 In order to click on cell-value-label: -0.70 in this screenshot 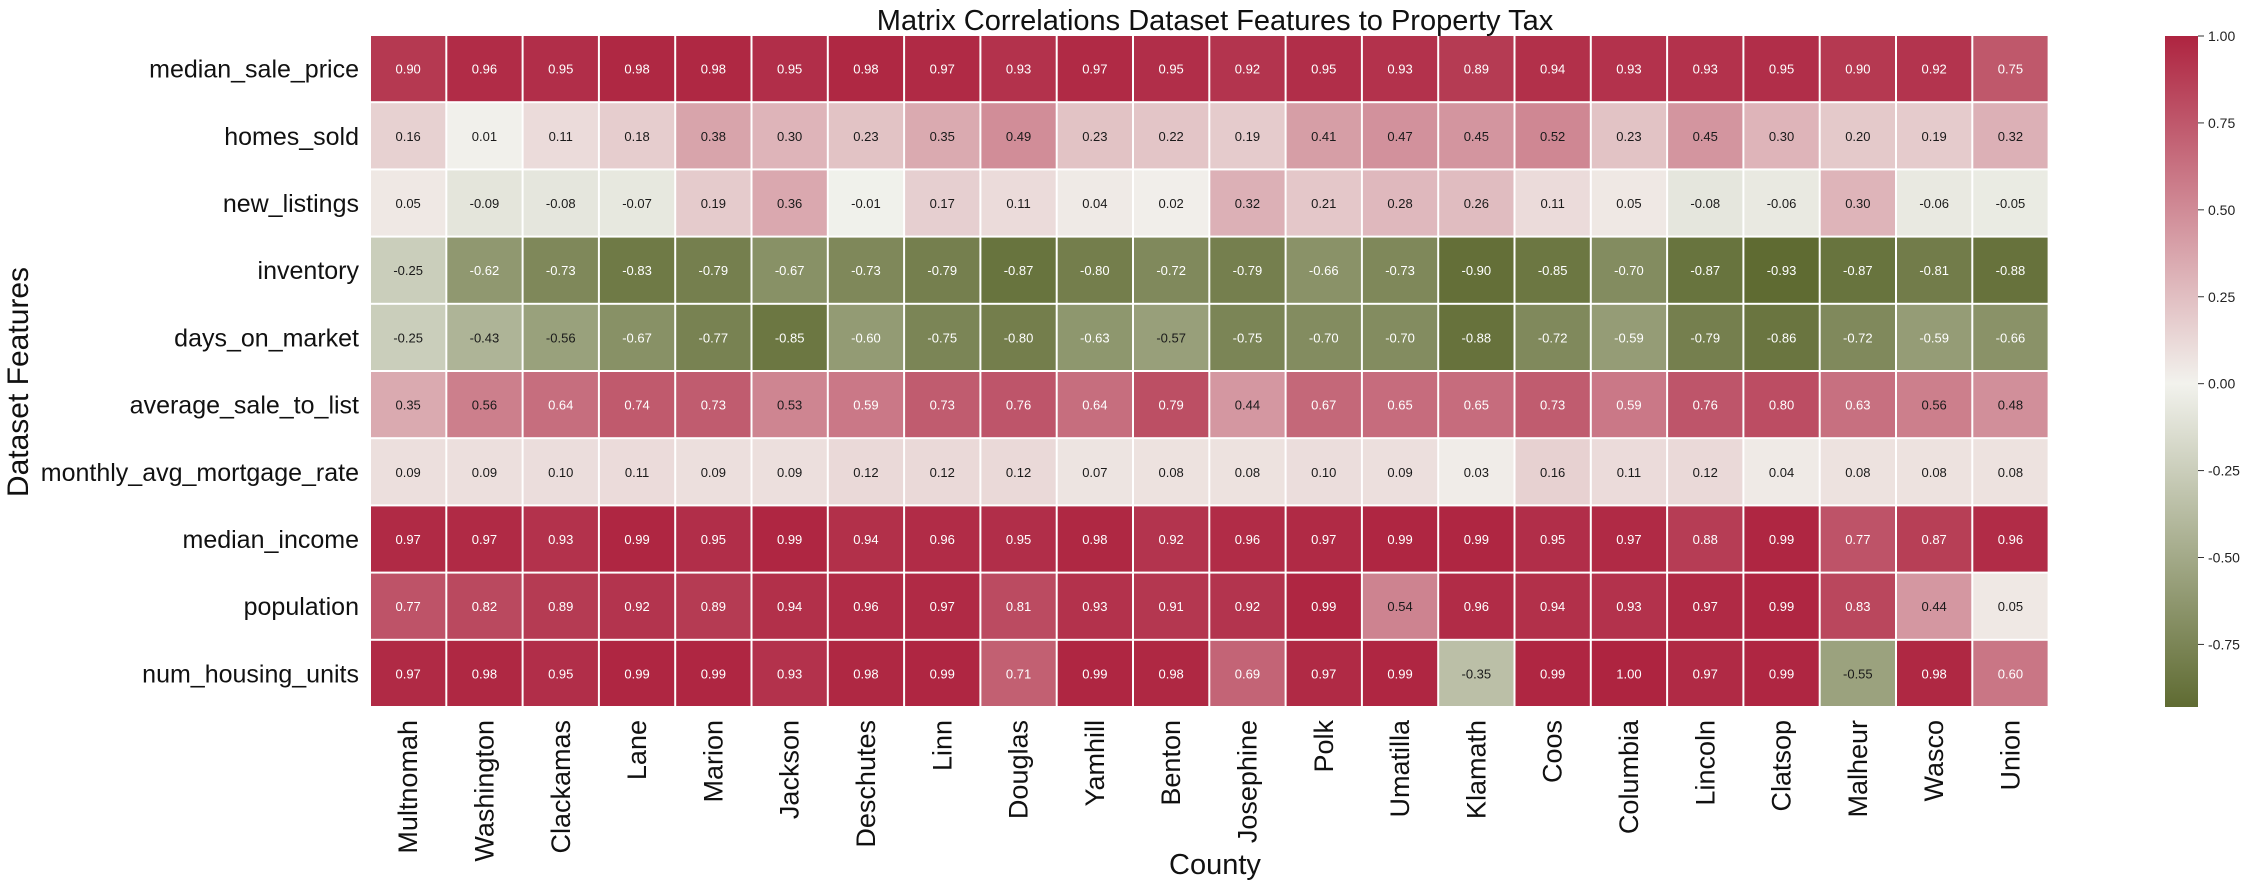, I will do `click(1324, 337)`.